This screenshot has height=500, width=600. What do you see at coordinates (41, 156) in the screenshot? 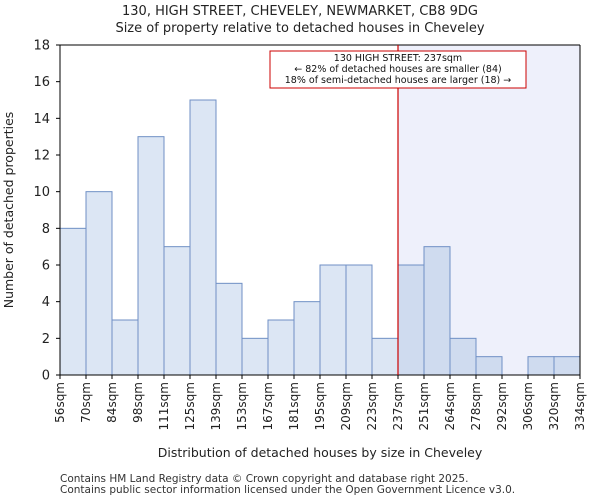
I see `y-tick-label: 12` at bounding box center [41, 156].